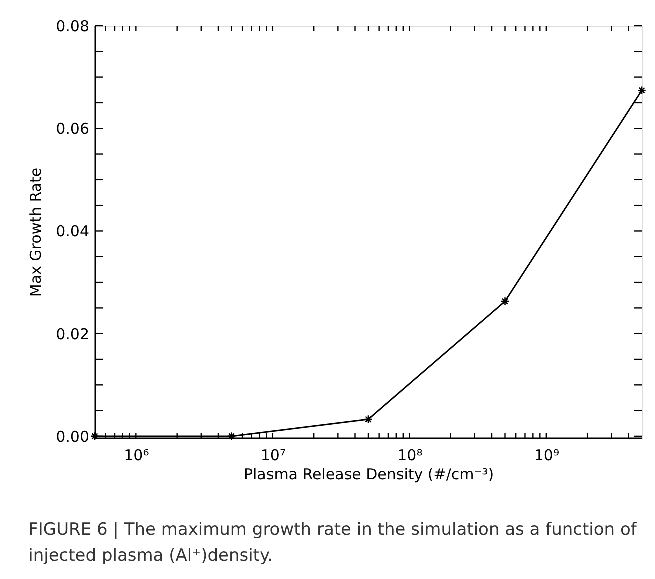 The height and width of the screenshot is (579, 655). Describe the element at coordinates (410, 455) in the screenshot. I see `x-tick-label: 10⁸` at that location.